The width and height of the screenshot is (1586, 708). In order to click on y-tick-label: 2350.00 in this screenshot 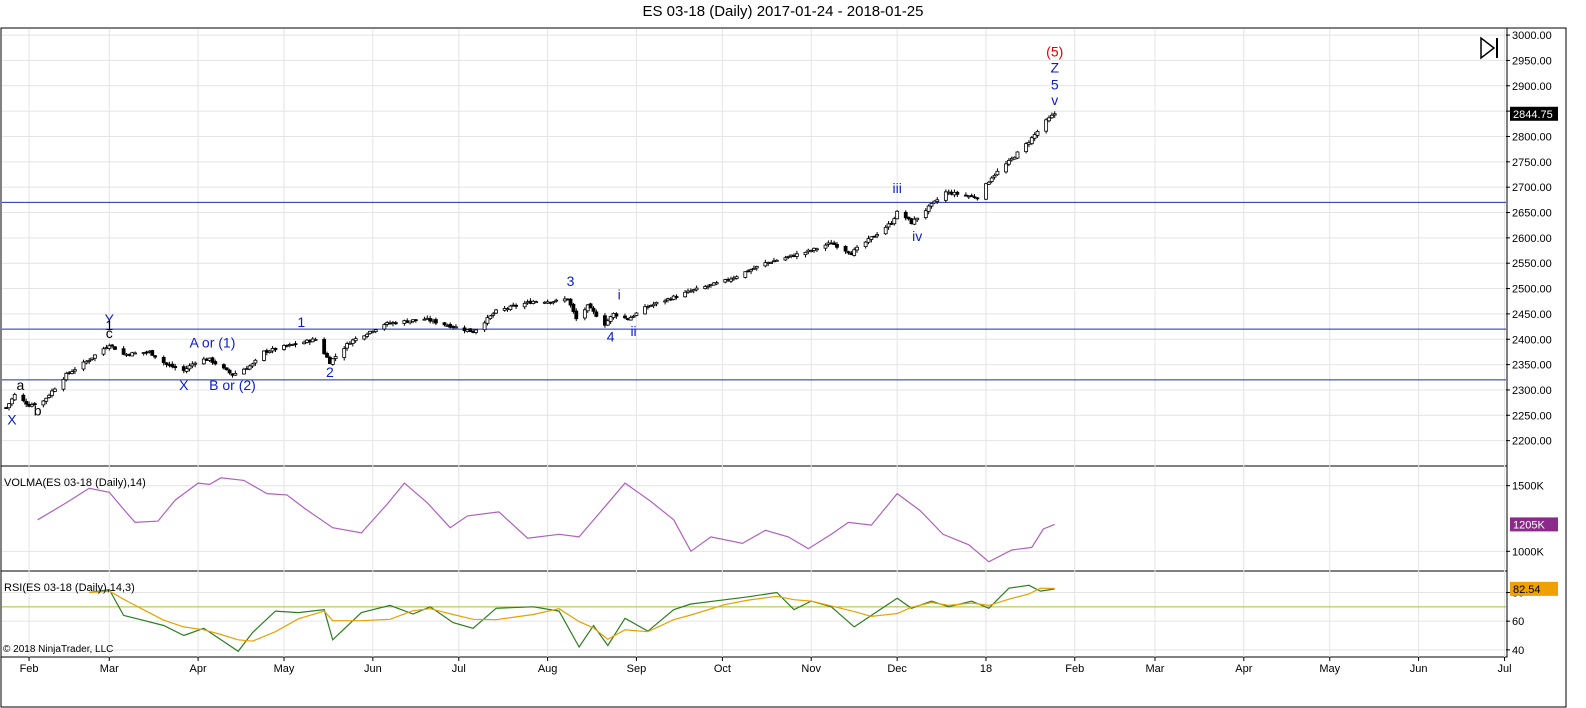, I will do `click(1532, 366)`.